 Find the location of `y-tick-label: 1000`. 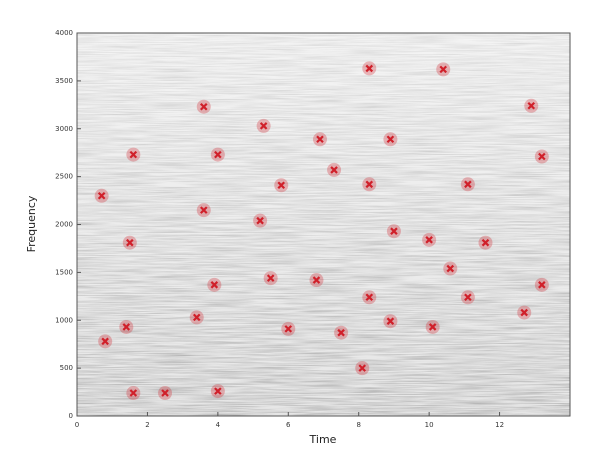

y-tick-label: 1000 is located at coordinates (64, 320).